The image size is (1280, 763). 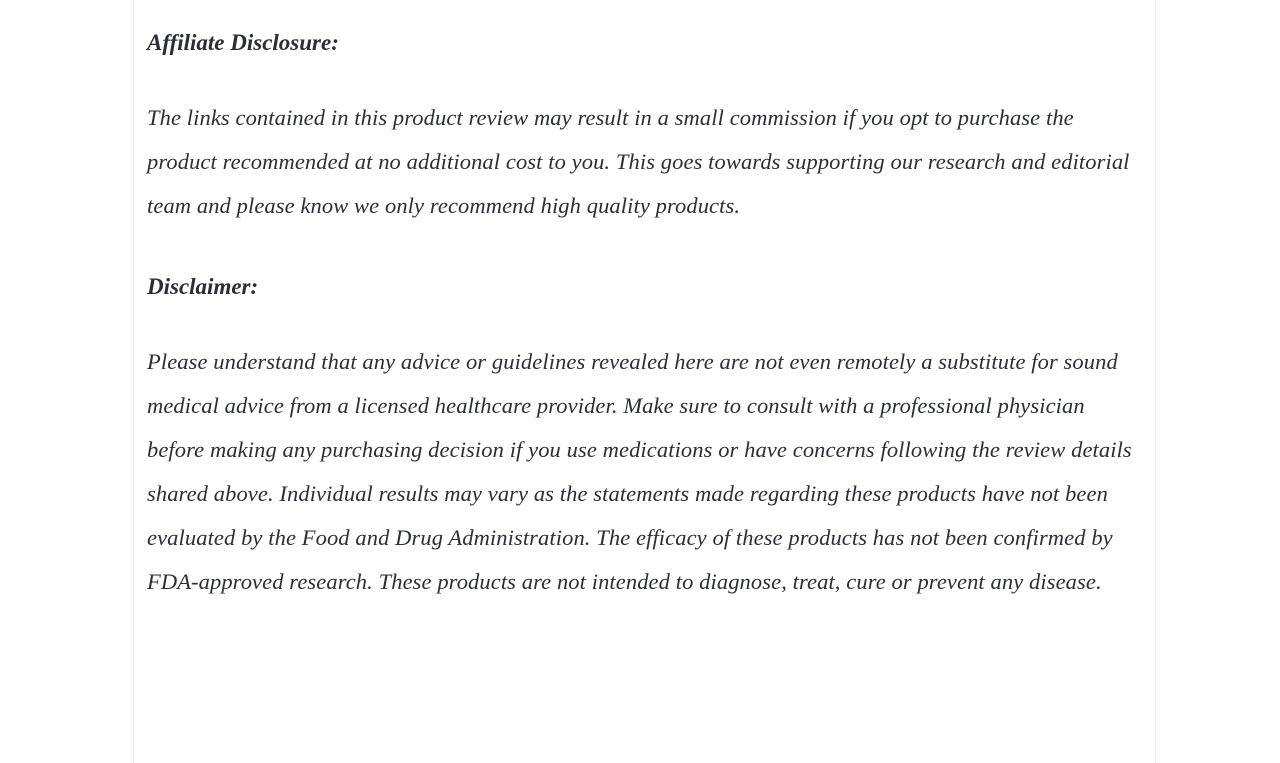 I want to click on affiliate-disclosure-heading: Affiliate Disclosure:, so click(x=243, y=42).